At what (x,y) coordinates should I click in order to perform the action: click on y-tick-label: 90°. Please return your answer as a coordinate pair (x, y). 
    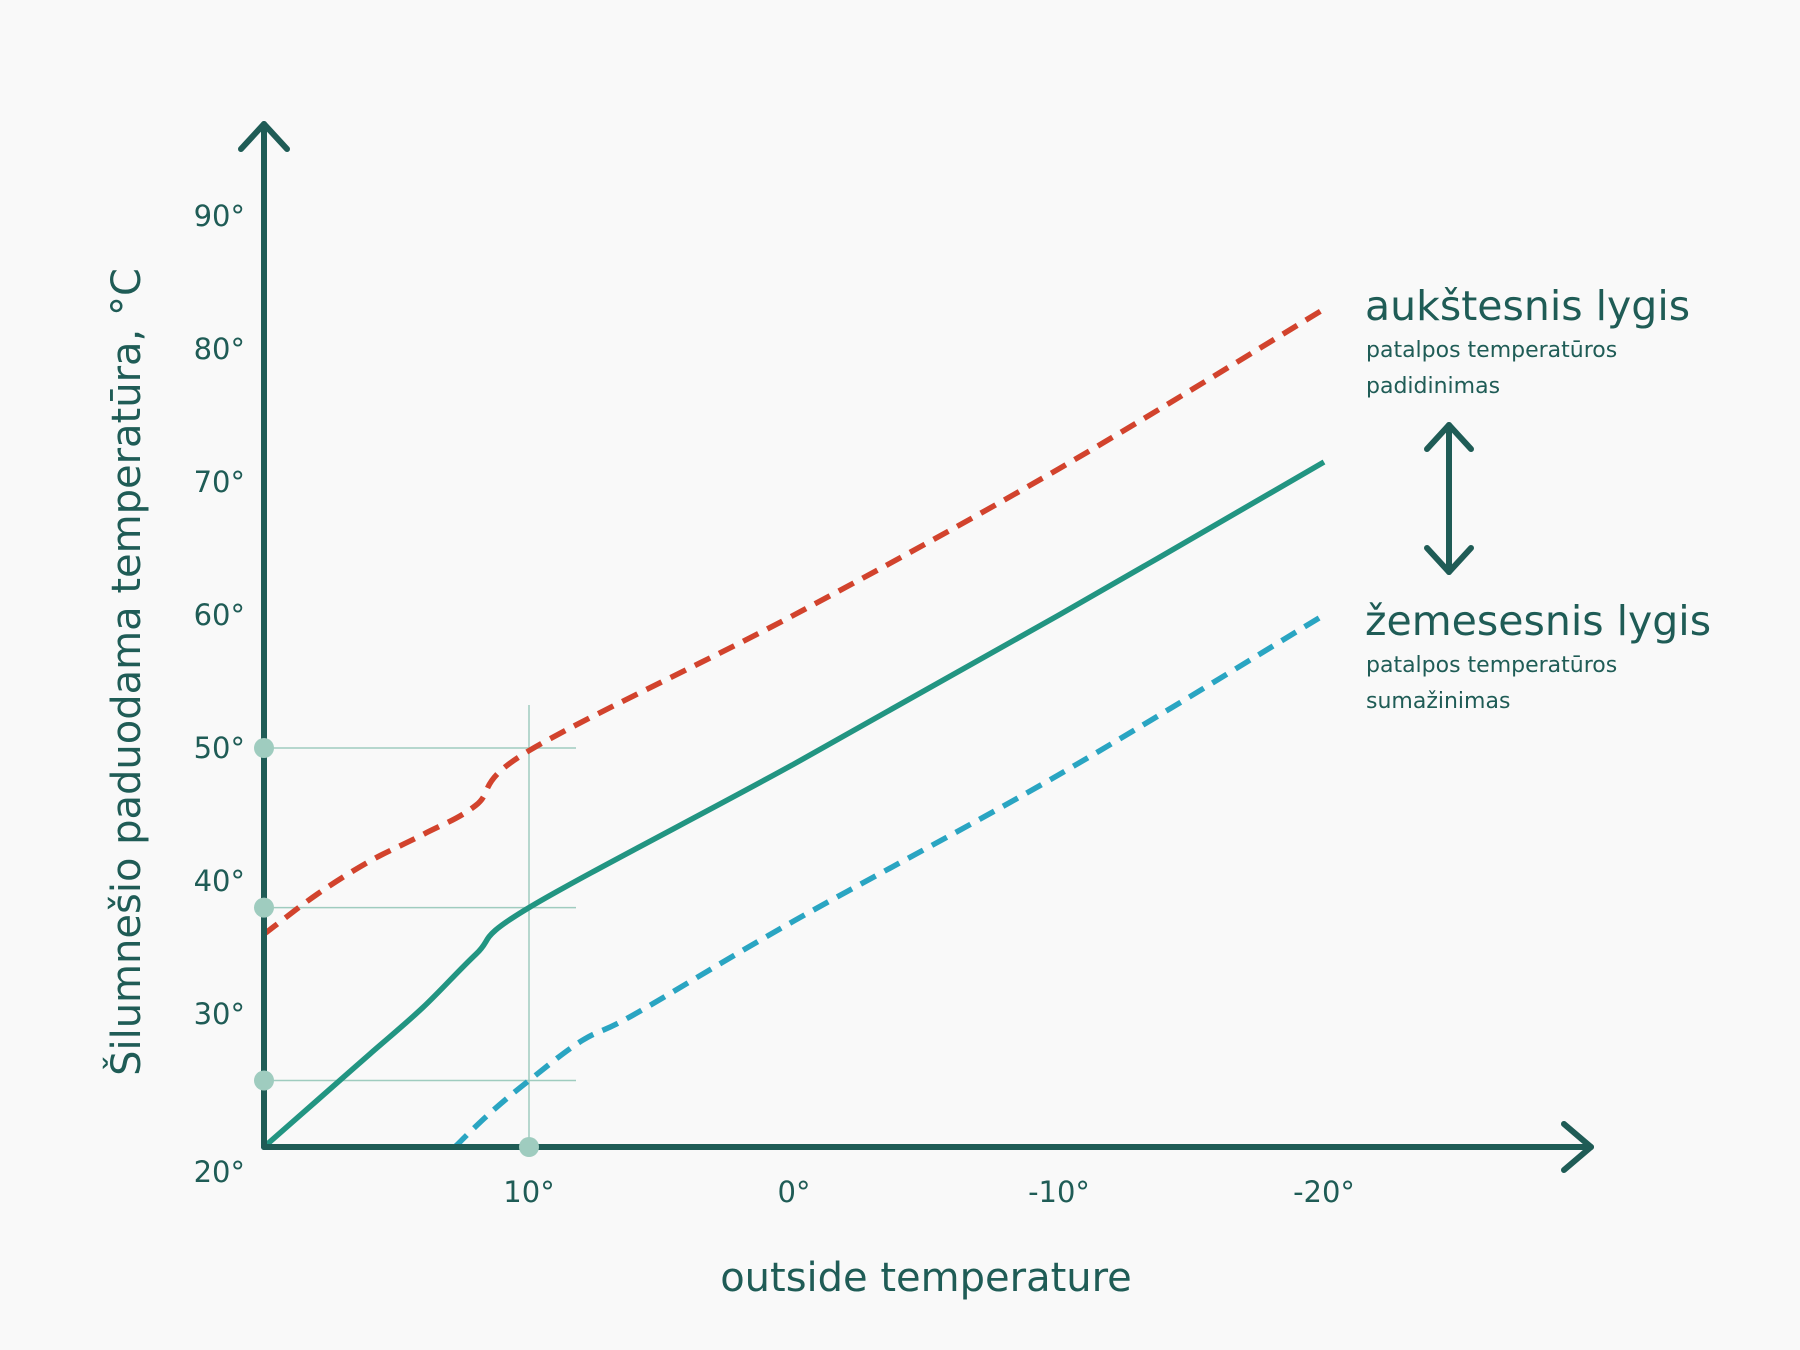
    Looking at the image, I should click on (219, 216).